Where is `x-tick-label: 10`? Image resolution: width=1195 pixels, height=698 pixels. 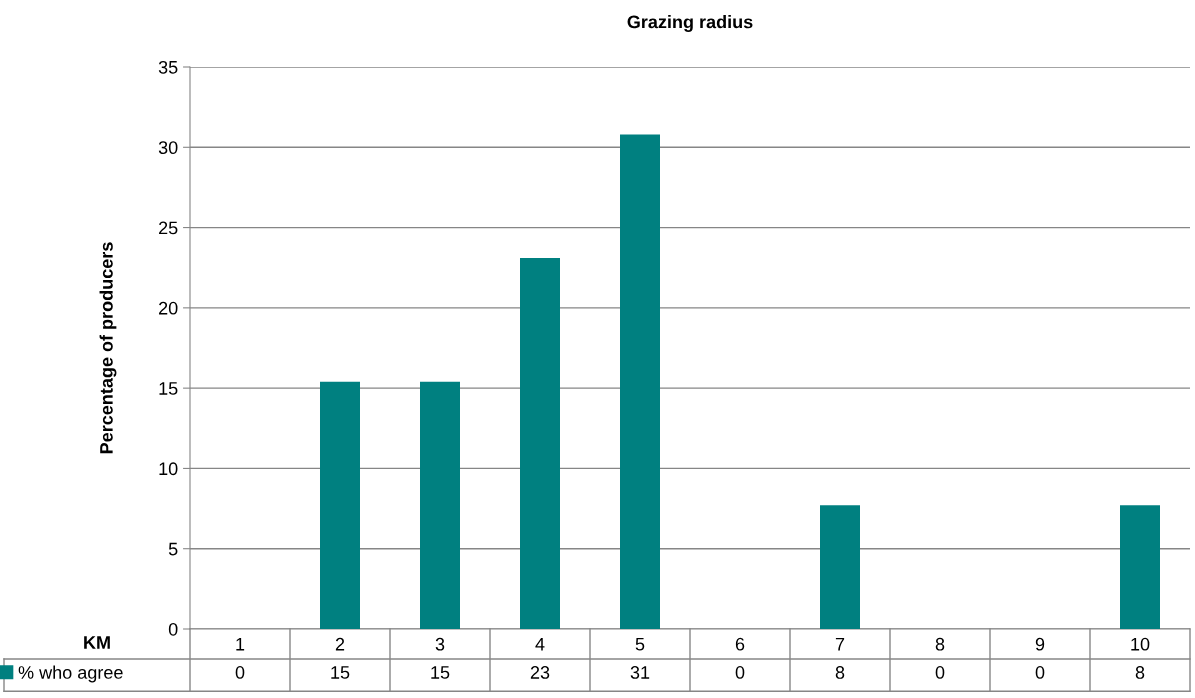 x-tick-label: 10 is located at coordinates (1140, 644).